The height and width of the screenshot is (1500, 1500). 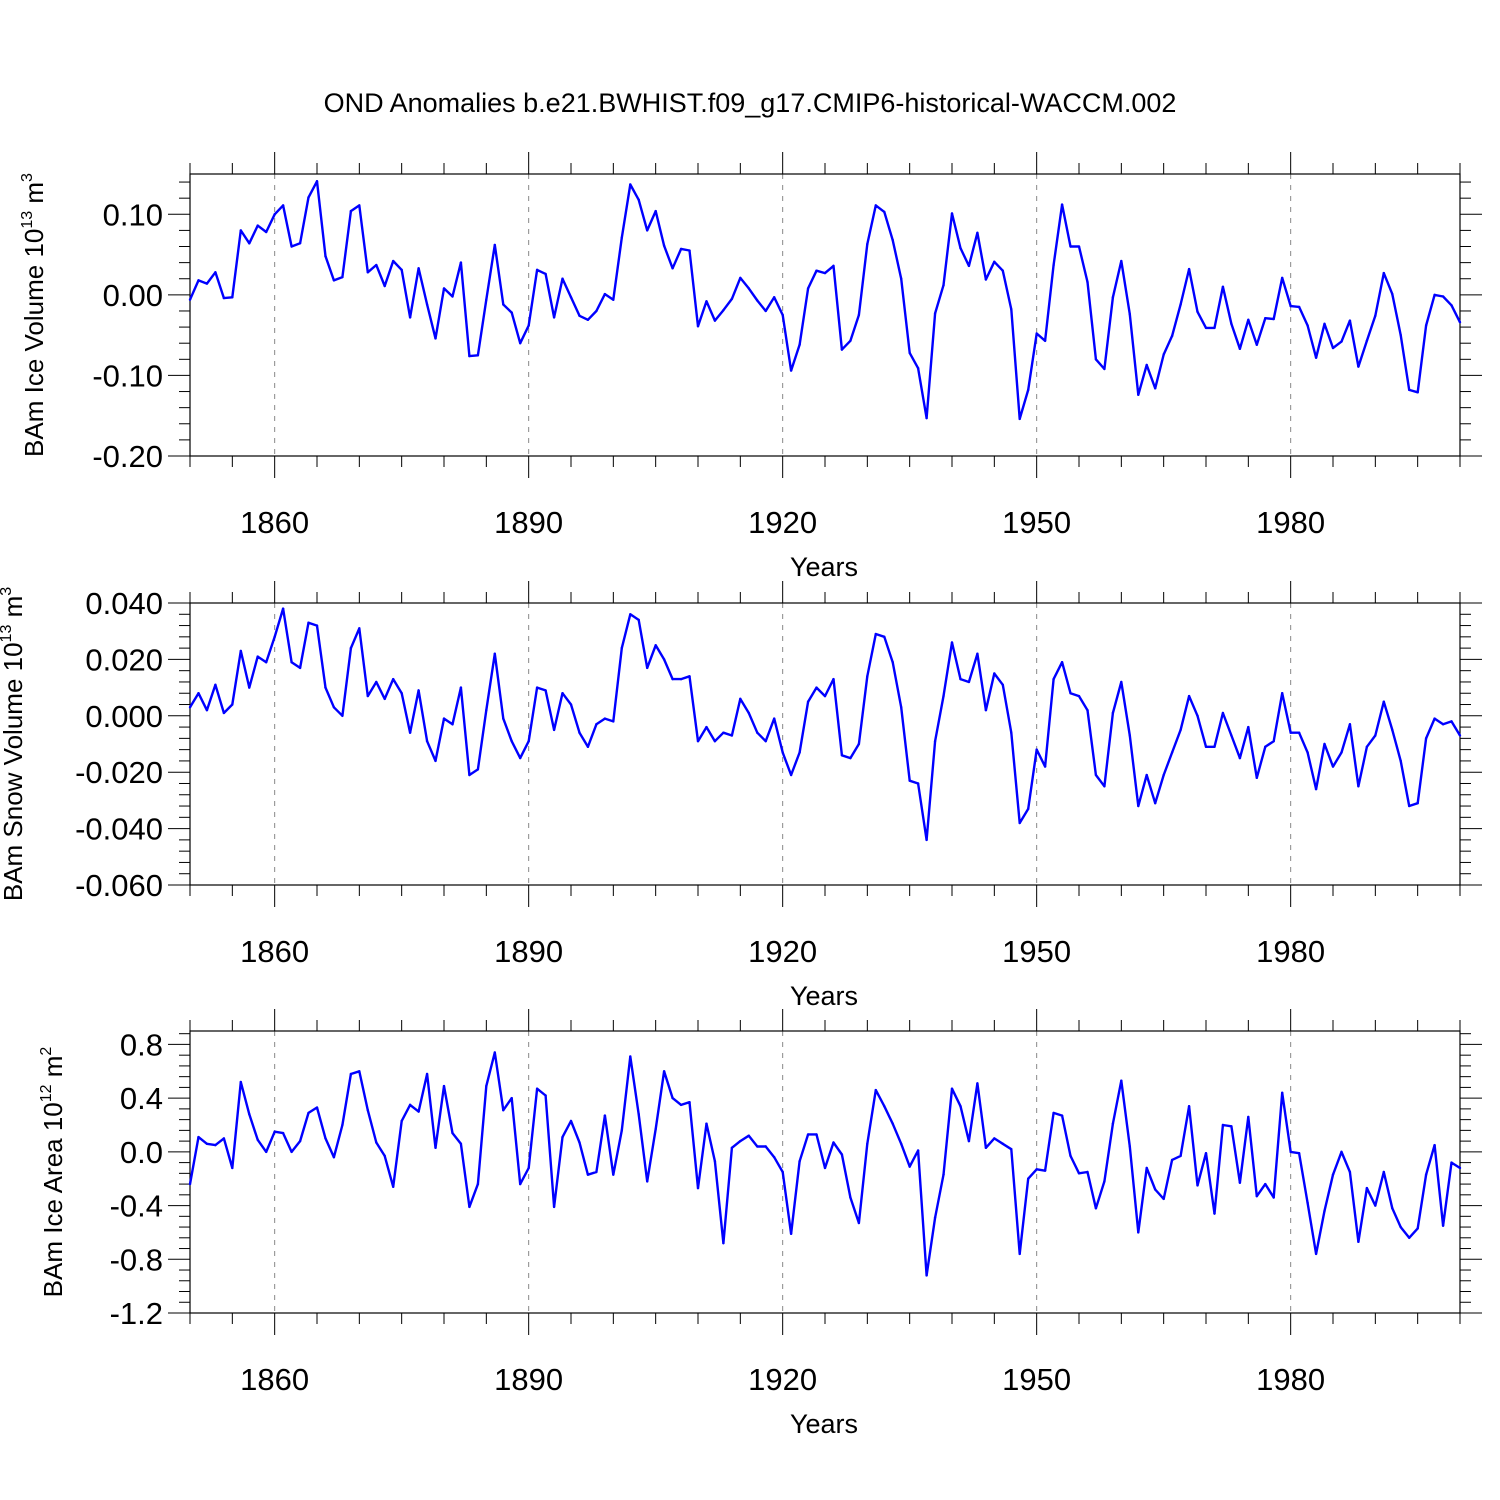 What do you see at coordinates (34, 315) in the screenshot?
I see `y-axis-label: BAm Ice Volume 1013 m3` at bounding box center [34, 315].